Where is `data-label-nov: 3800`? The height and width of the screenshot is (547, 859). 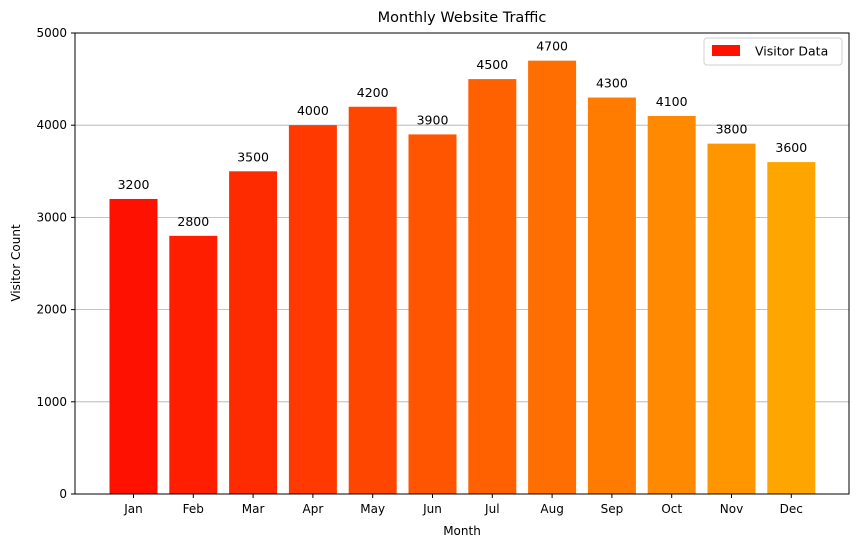 data-label-nov: 3800 is located at coordinates (732, 129).